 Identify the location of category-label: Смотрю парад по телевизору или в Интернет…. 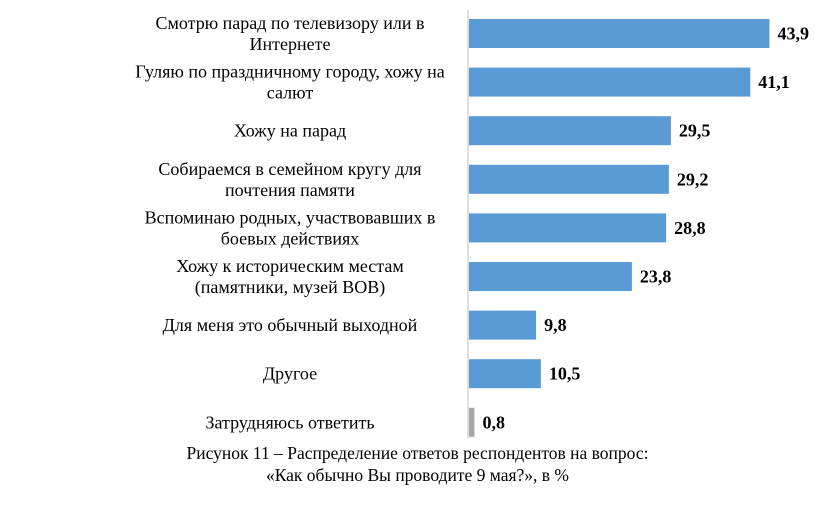
(289, 33).